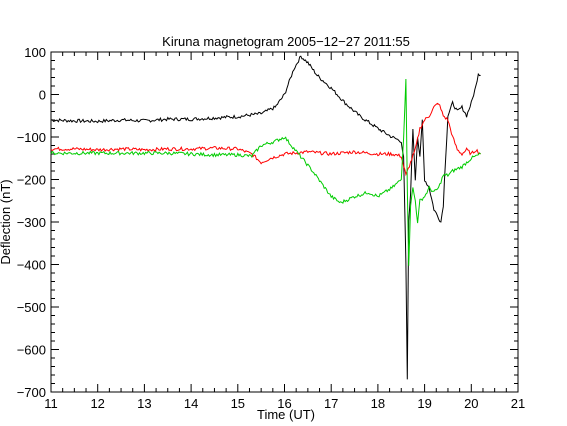 The width and height of the screenshot is (567, 426). Describe the element at coordinates (424, 403) in the screenshot. I see `x-tick-label: 19` at that location.